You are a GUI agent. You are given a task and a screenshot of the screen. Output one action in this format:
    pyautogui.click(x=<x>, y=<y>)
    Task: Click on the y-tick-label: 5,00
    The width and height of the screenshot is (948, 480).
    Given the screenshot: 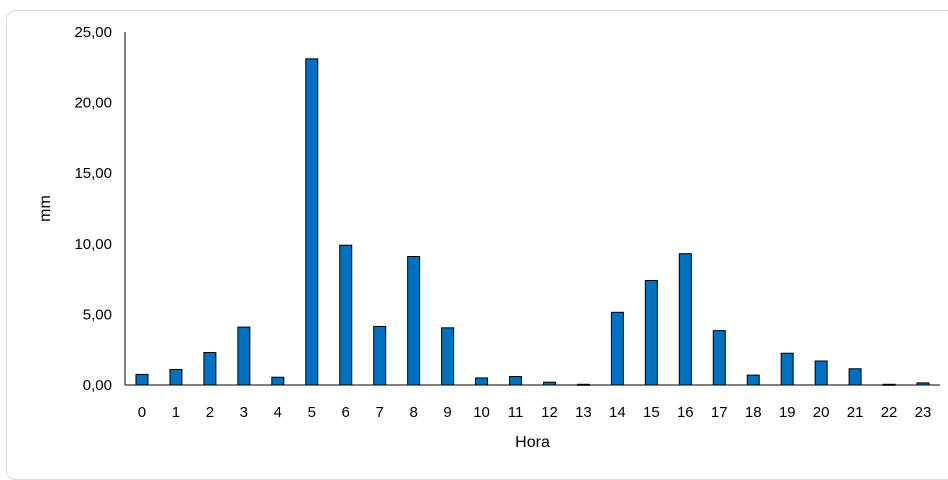 What is the action you would take?
    pyautogui.click(x=97, y=314)
    